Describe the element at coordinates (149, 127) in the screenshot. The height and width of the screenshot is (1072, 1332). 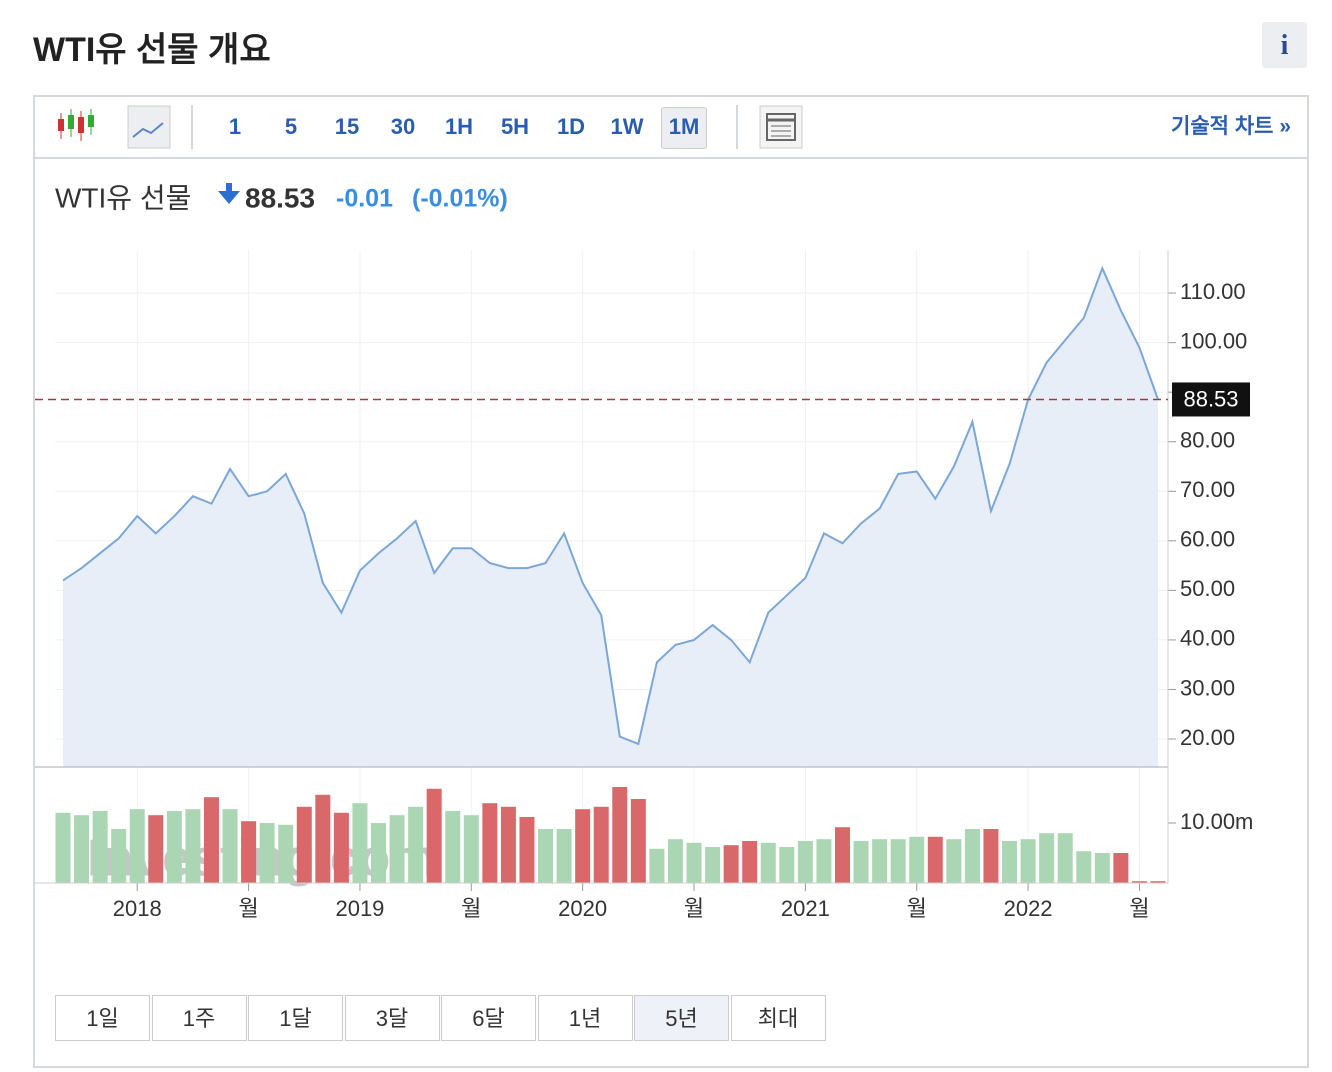
I see `line-icon` at that location.